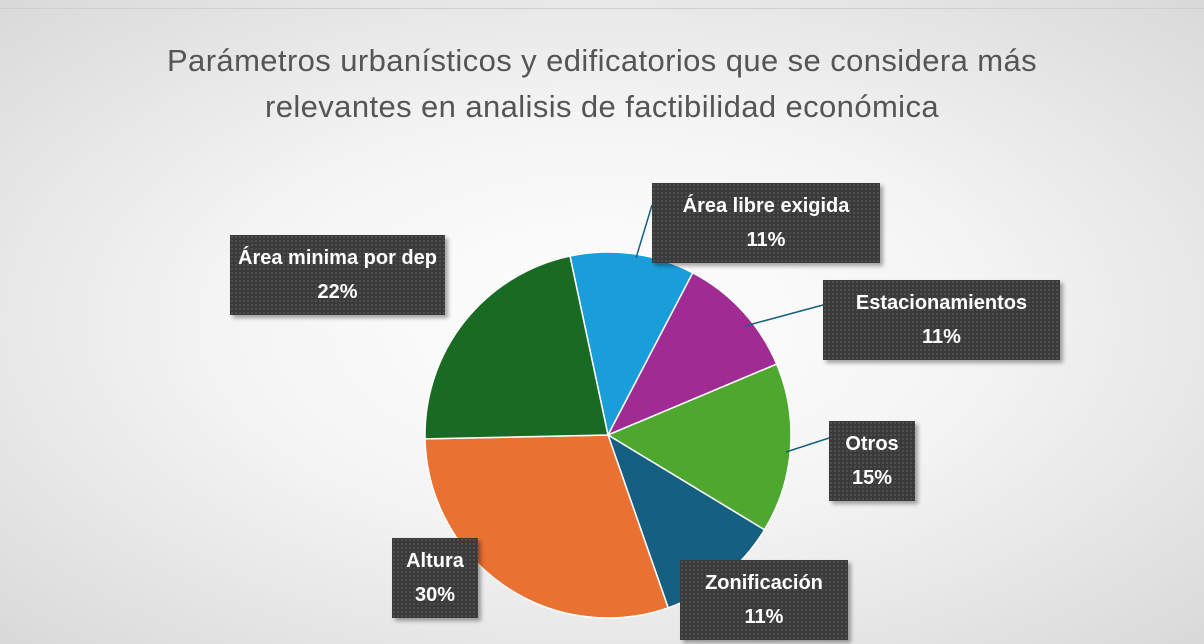 The height and width of the screenshot is (644, 1204). What do you see at coordinates (764, 583) in the screenshot?
I see `label-name: Zonificación` at bounding box center [764, 583].